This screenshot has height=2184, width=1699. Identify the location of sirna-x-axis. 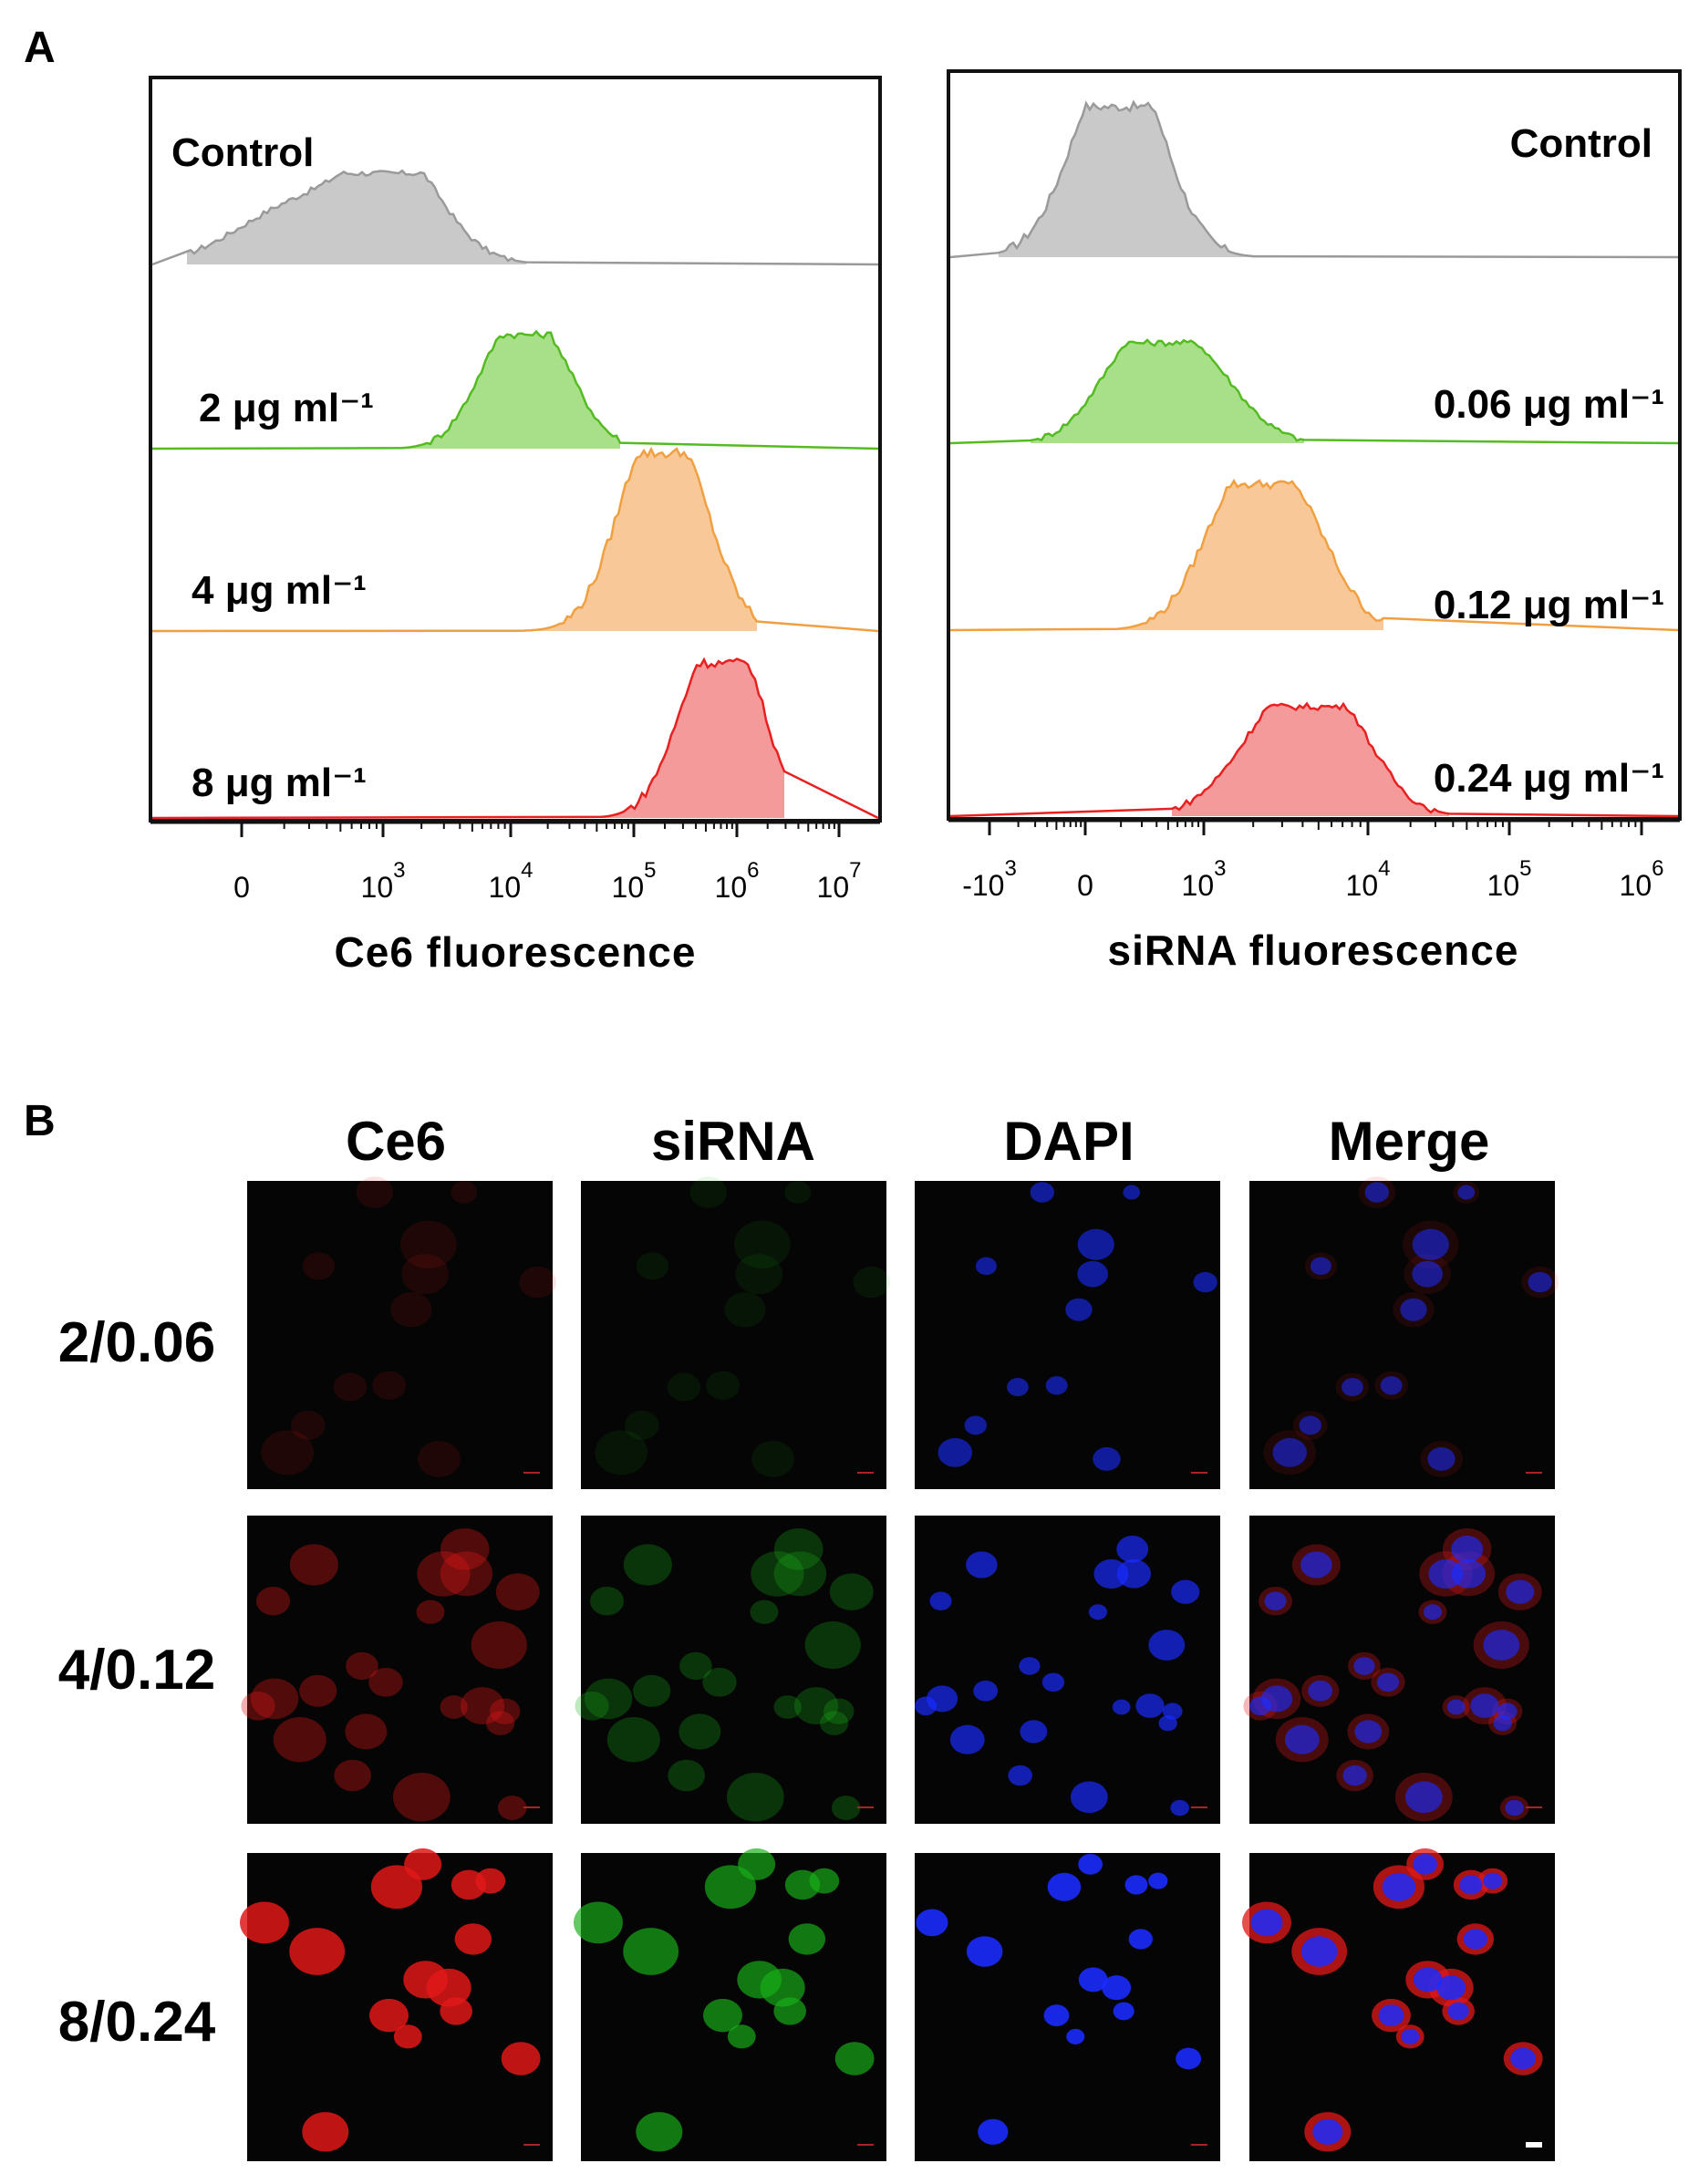
(1314, 827).